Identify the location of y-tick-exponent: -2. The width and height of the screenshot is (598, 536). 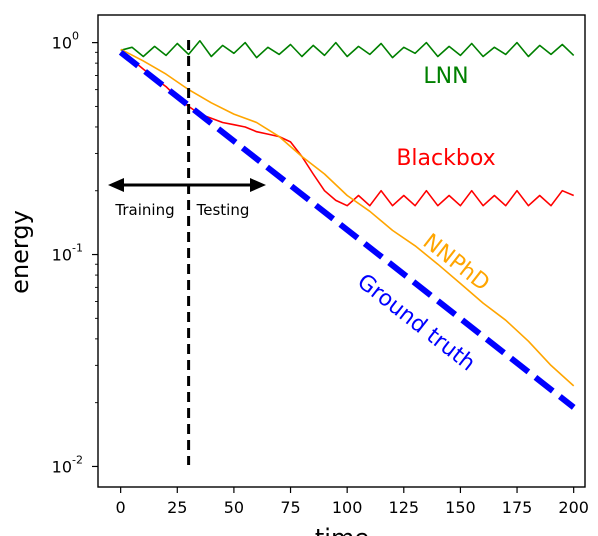
(77, 459).